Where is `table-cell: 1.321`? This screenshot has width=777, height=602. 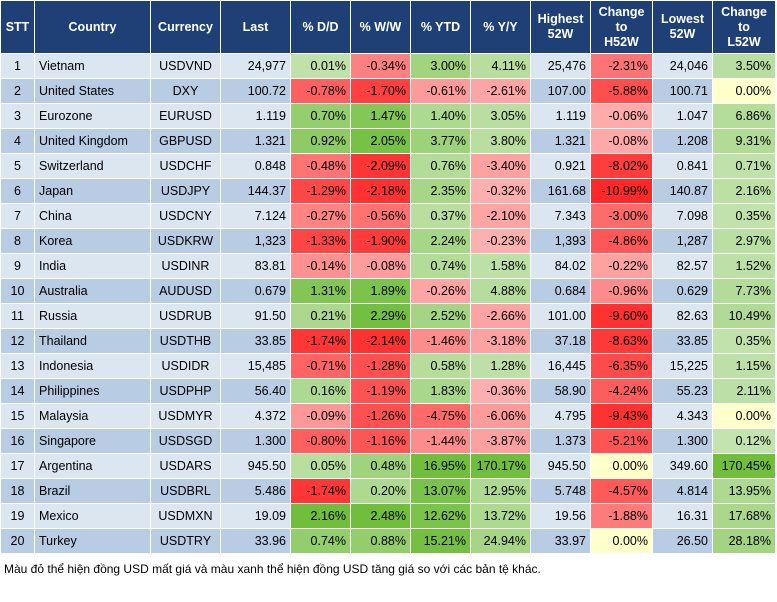 table-cell: 1.321 is located at coordinates (560, 141).